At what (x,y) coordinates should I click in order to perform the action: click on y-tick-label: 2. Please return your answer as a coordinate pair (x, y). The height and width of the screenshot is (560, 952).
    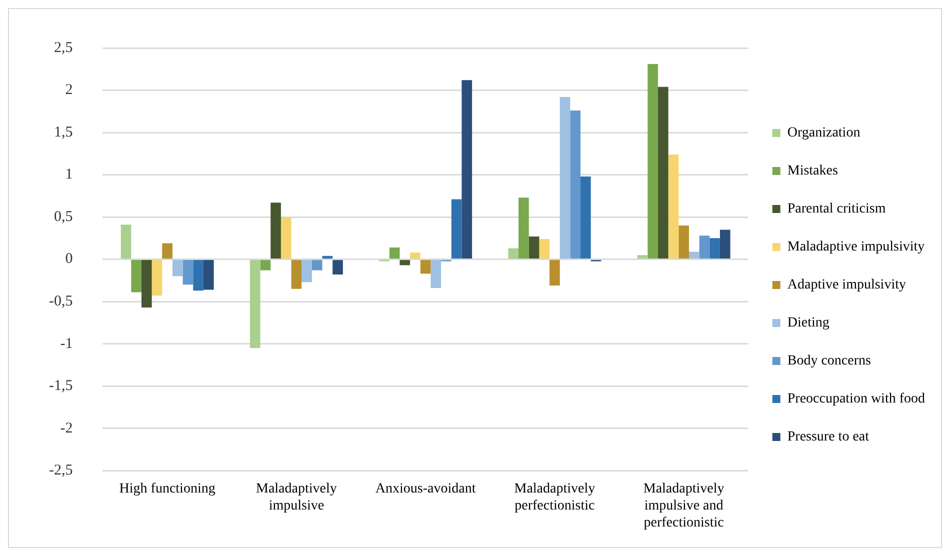
    Looking at the image, I should click on (69, 90).